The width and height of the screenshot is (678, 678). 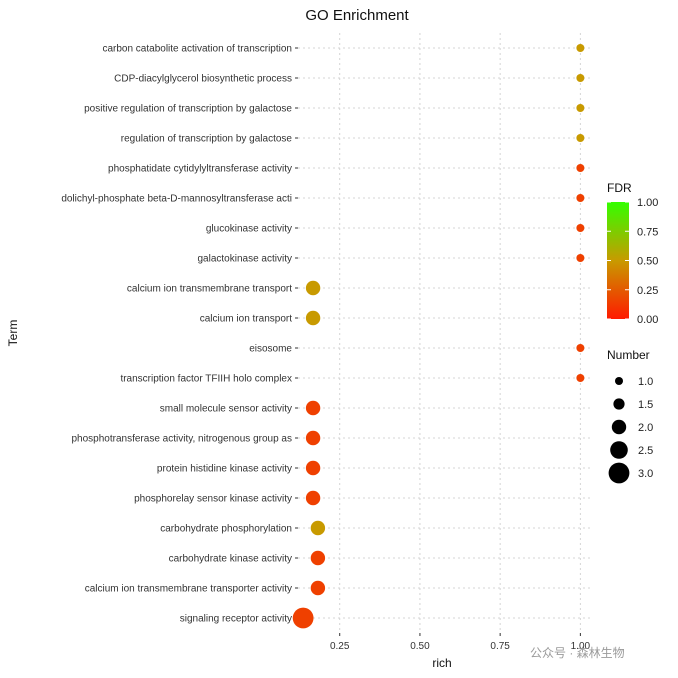 What do you see at coordinates (647, 232) in the screenshot?
I see `fdr-tick-label: 0.75` at bounding box center [647, 232].